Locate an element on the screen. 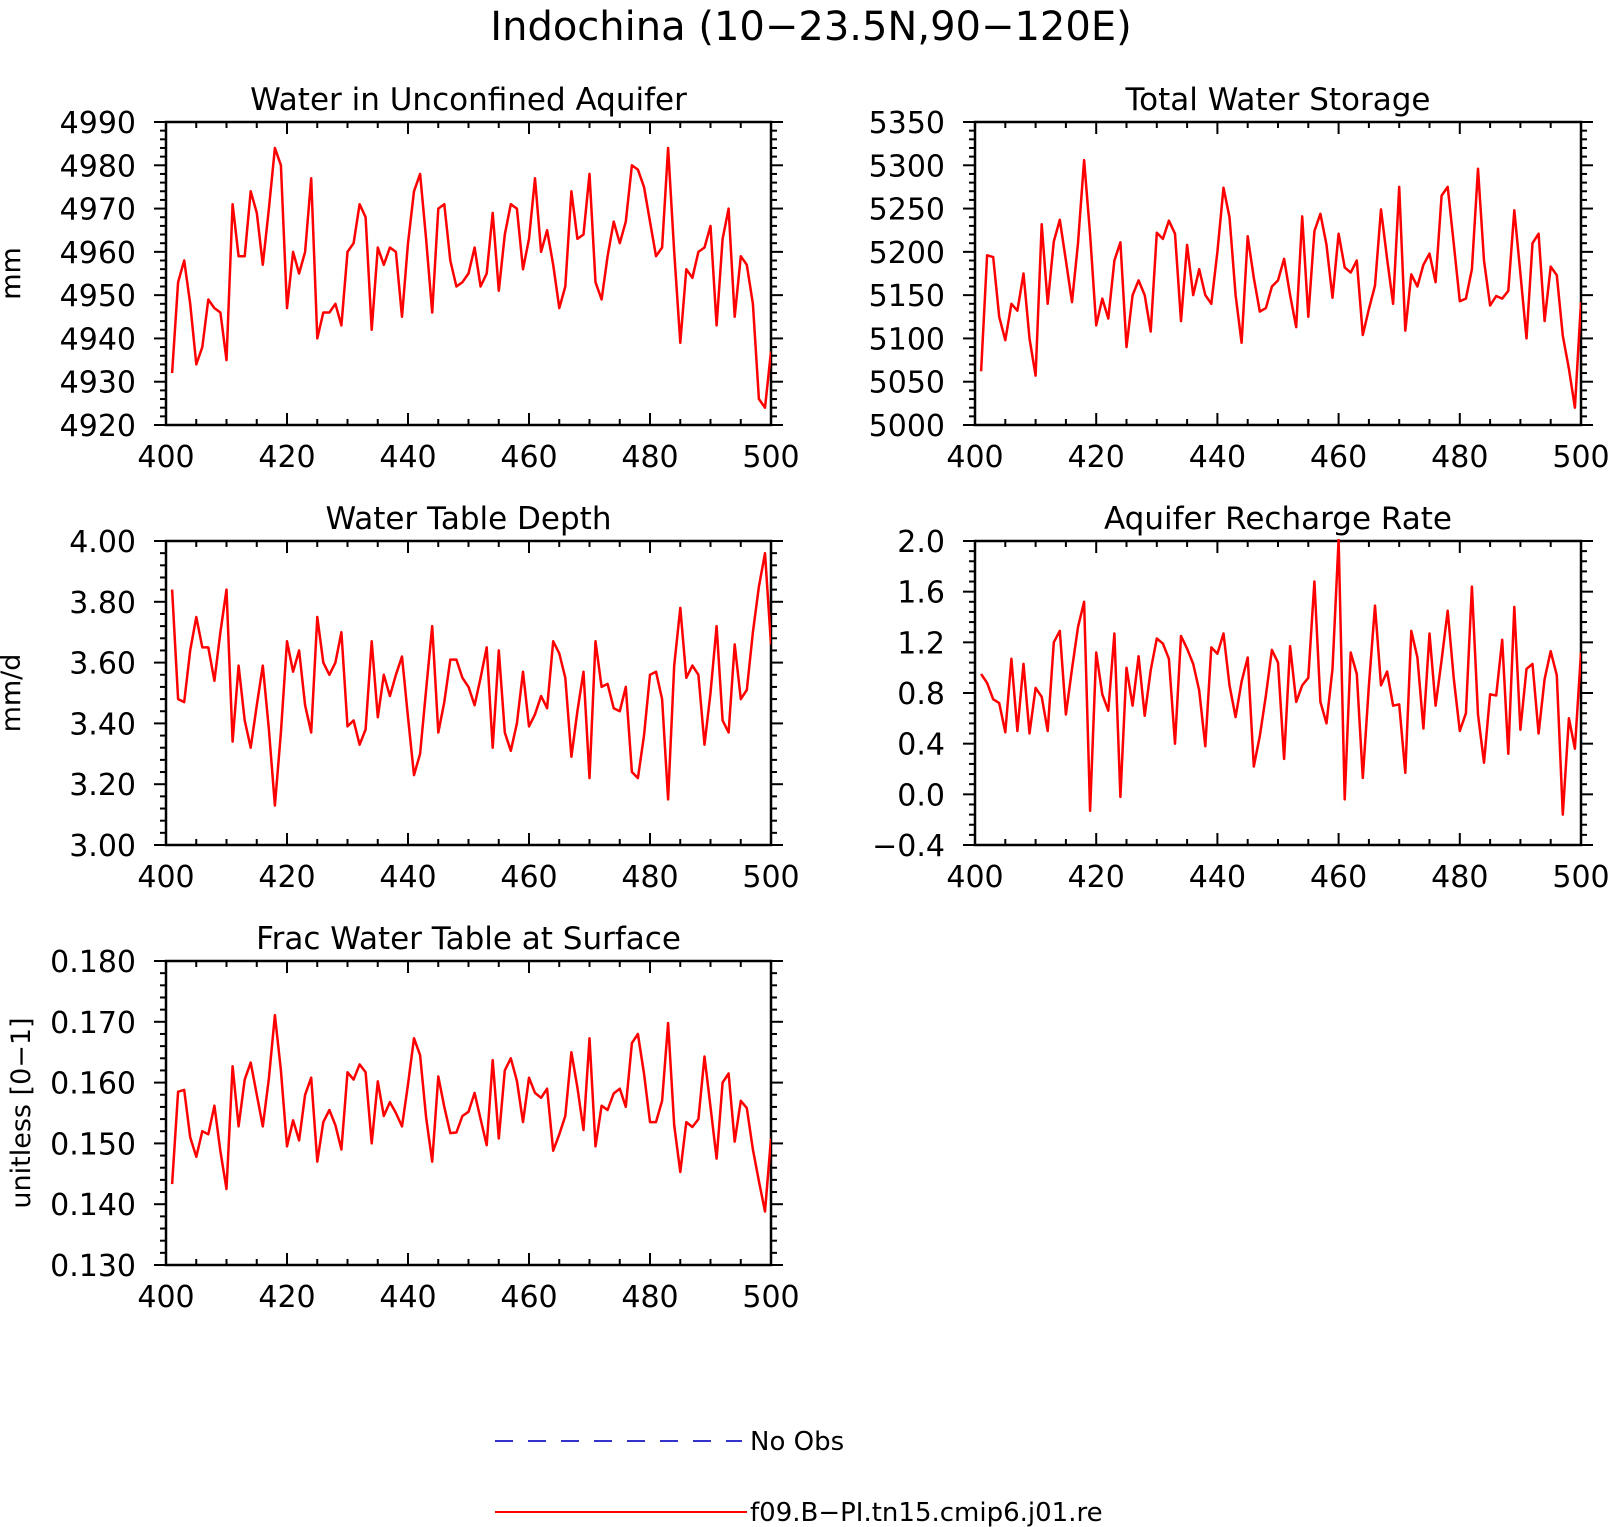 This screenshot has width=1613, height=1527. y-tick-label: 0.4 is located at coordinates (921, 745).